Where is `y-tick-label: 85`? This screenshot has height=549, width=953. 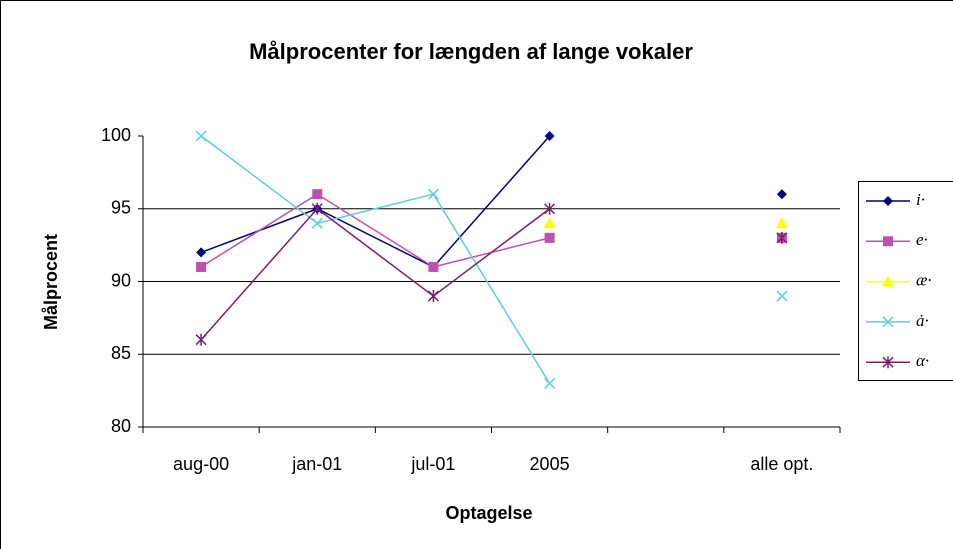 y-tick-label: 85 is located at coordinates (121, 353).